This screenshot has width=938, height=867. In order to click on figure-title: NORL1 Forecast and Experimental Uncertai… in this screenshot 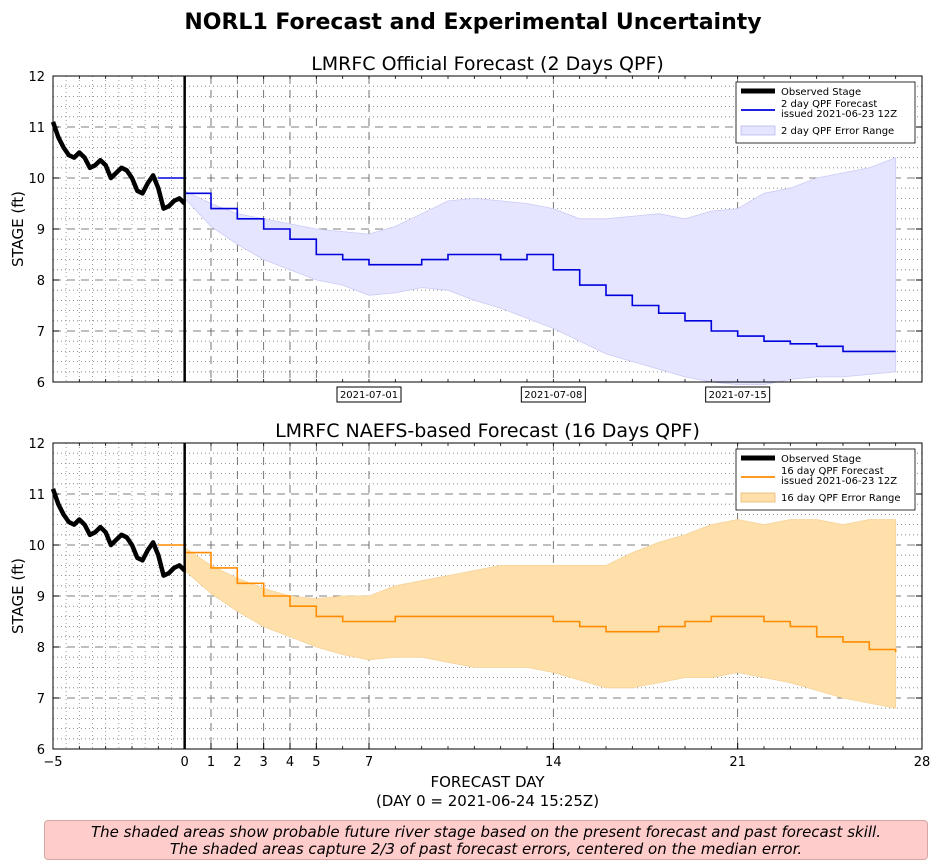, I will do `click(472, 22)`.